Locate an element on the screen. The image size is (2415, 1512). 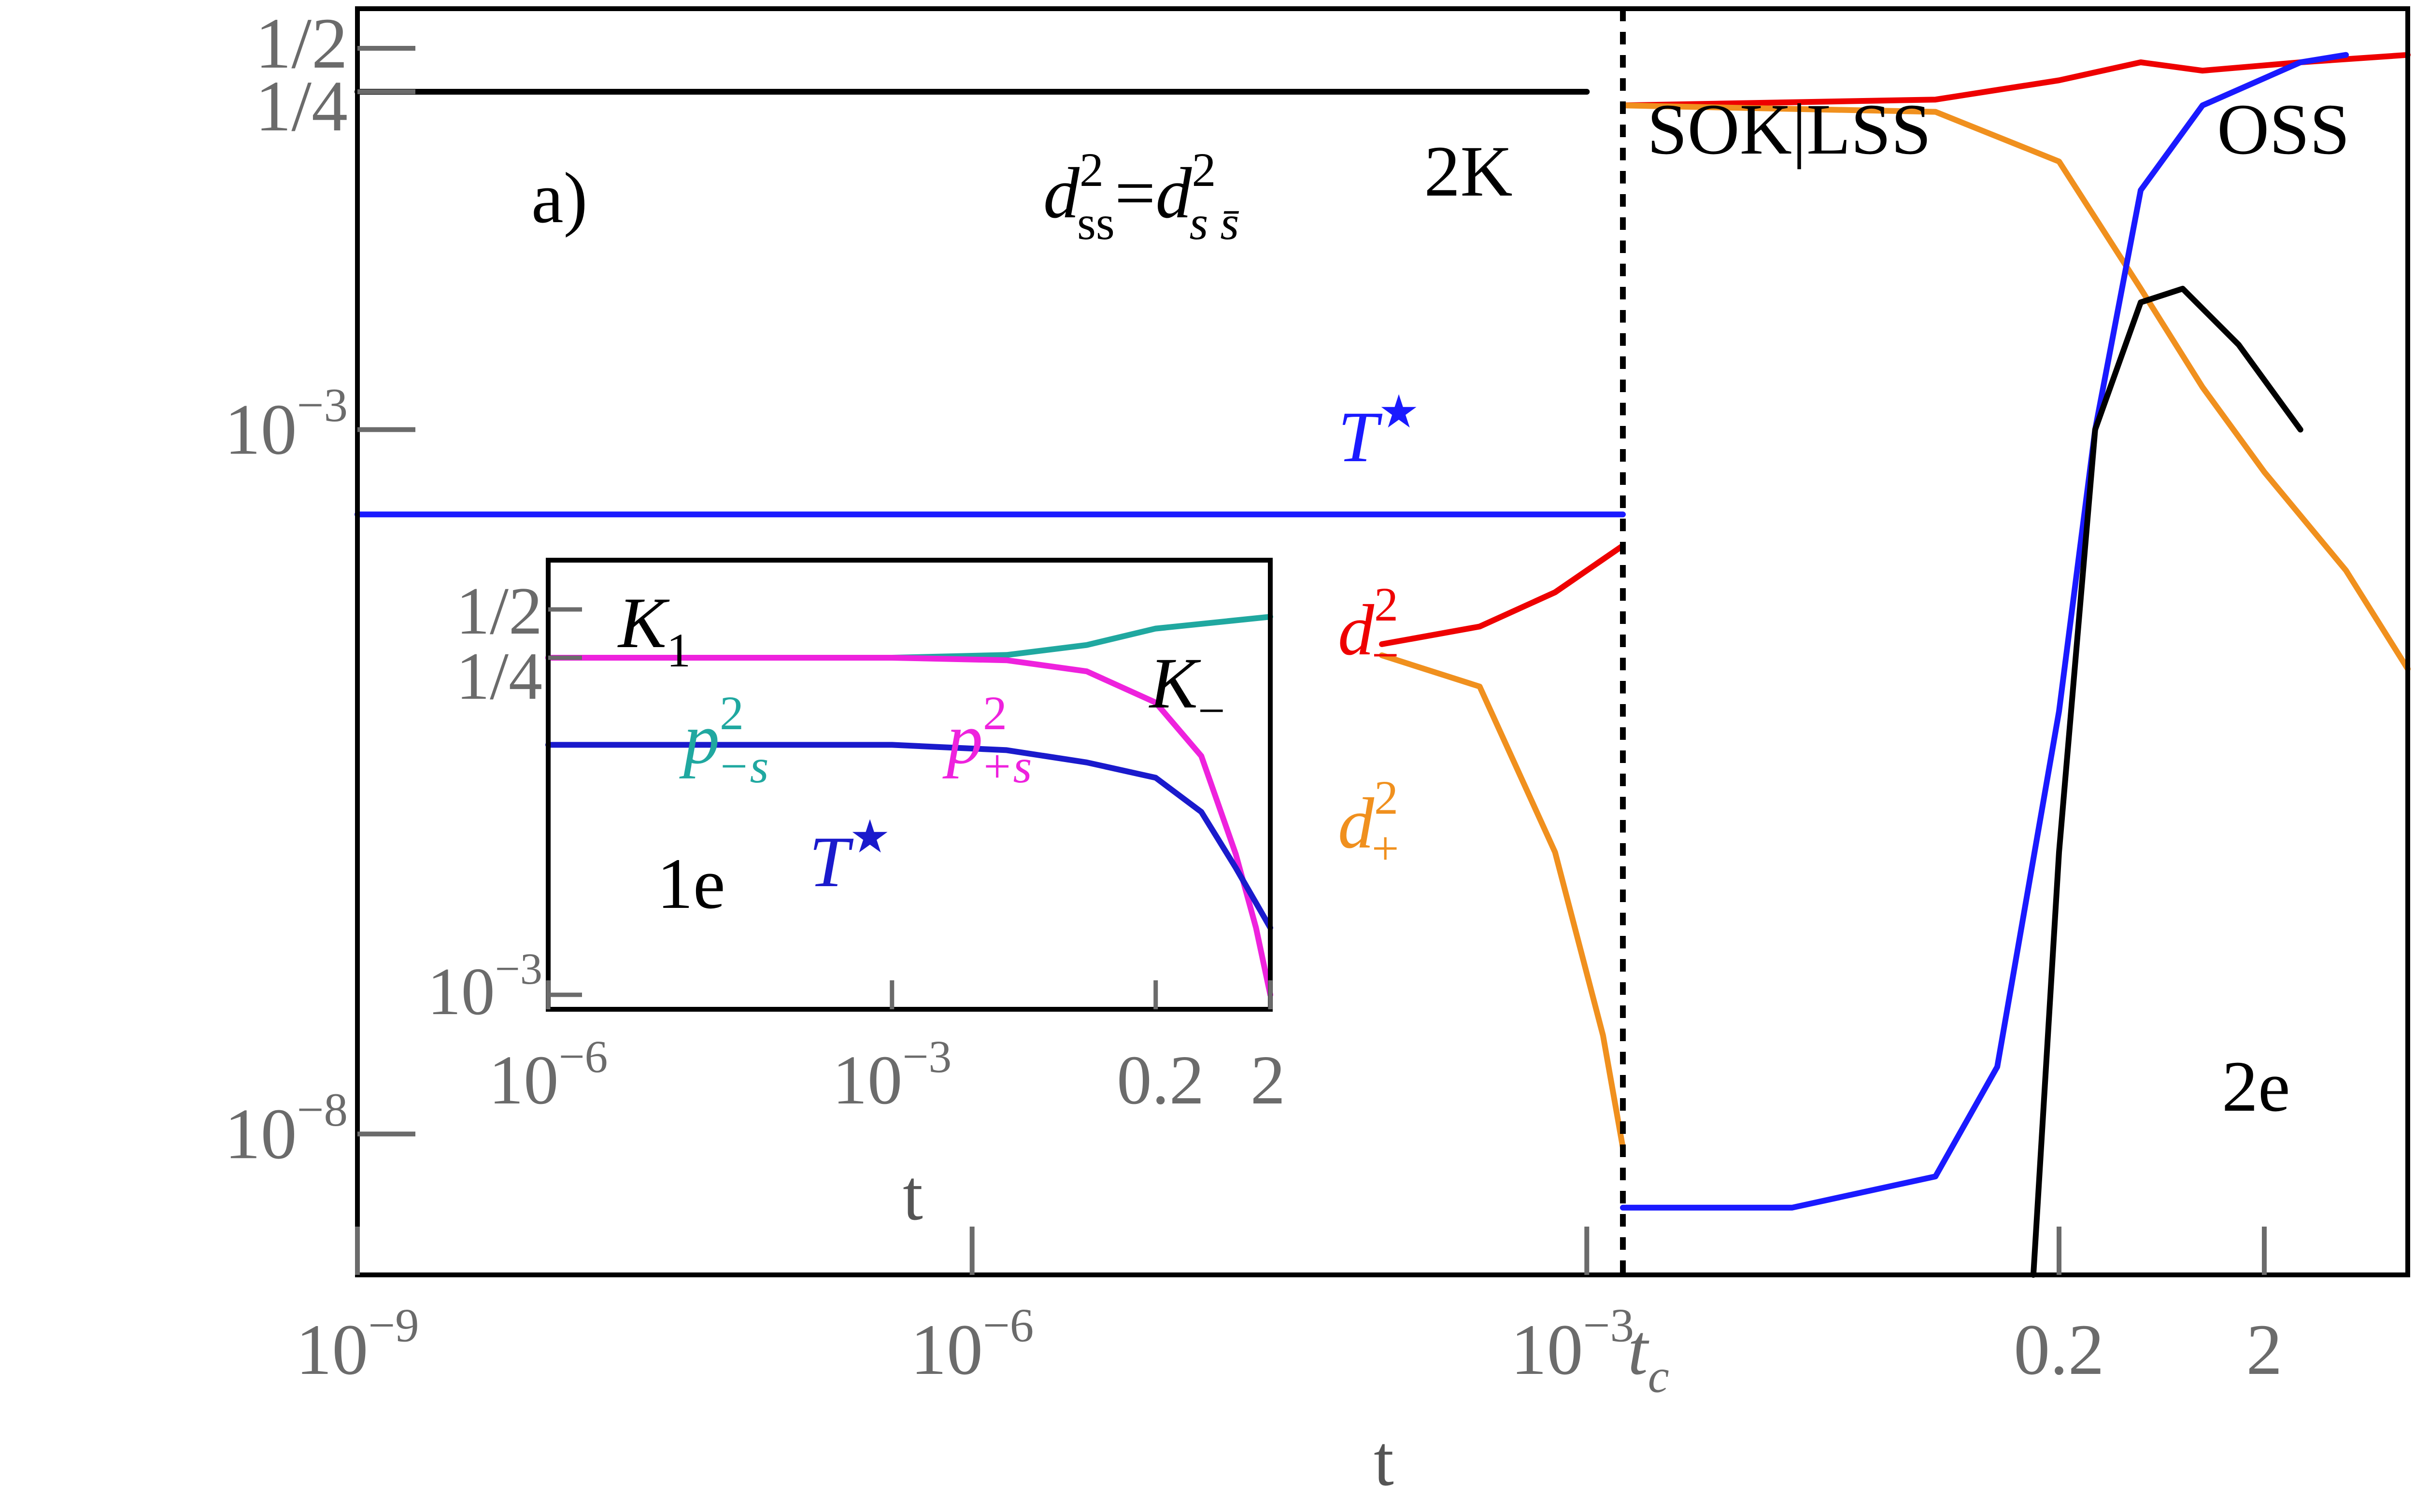
region-label-2k: 2K is located at coordinates (1468, 171).